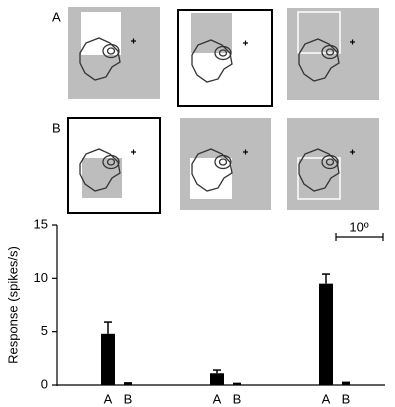  I want to click on row-label: A, so click(56, 16).